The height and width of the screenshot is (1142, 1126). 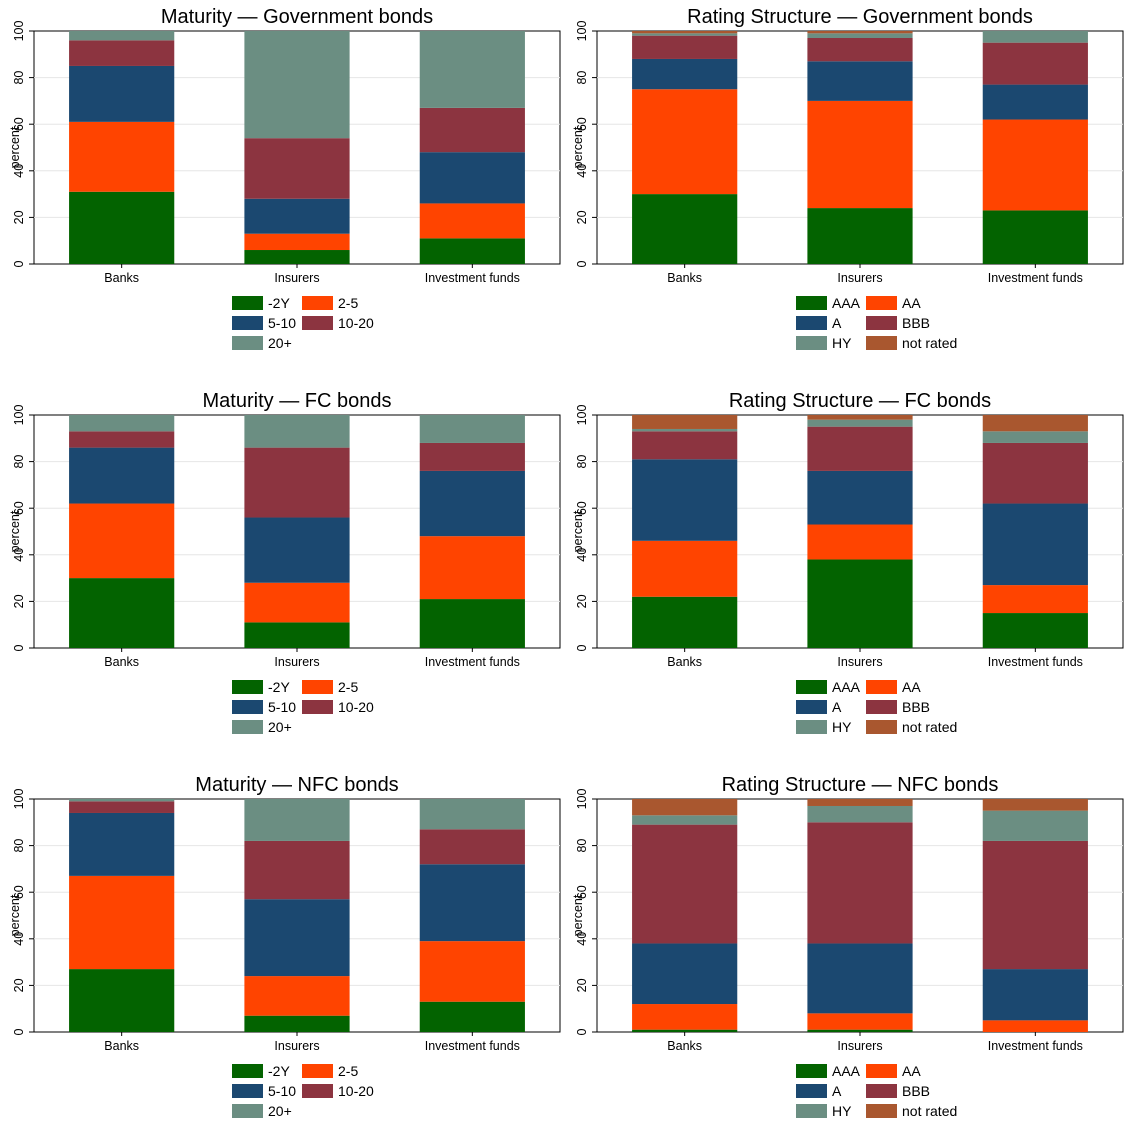 What do you see at coordinates (297, 401) in the screenshot?
I see `chart-title: Maturity — FC bonds` at bounding box center [297, 401].